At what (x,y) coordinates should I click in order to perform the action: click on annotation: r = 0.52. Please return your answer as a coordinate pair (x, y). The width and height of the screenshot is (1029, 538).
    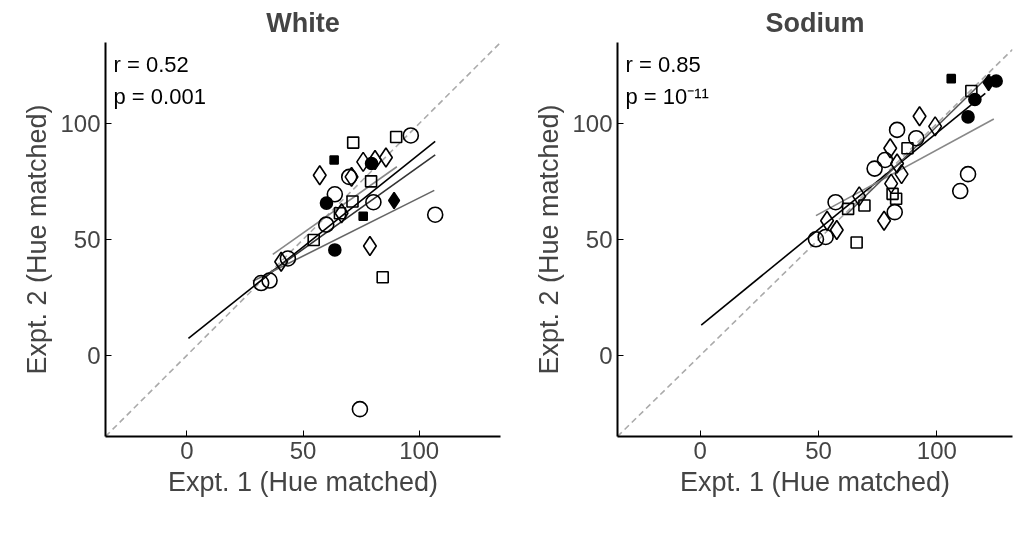
    Looking at the image, I should click on (151, 64).